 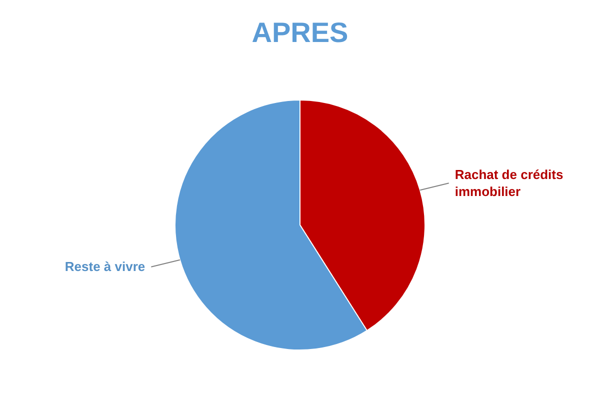 What do you see at coordinates (300, 32) in the screenshot?
I see `chart-title: APRES` at bounding box center [300, 32].